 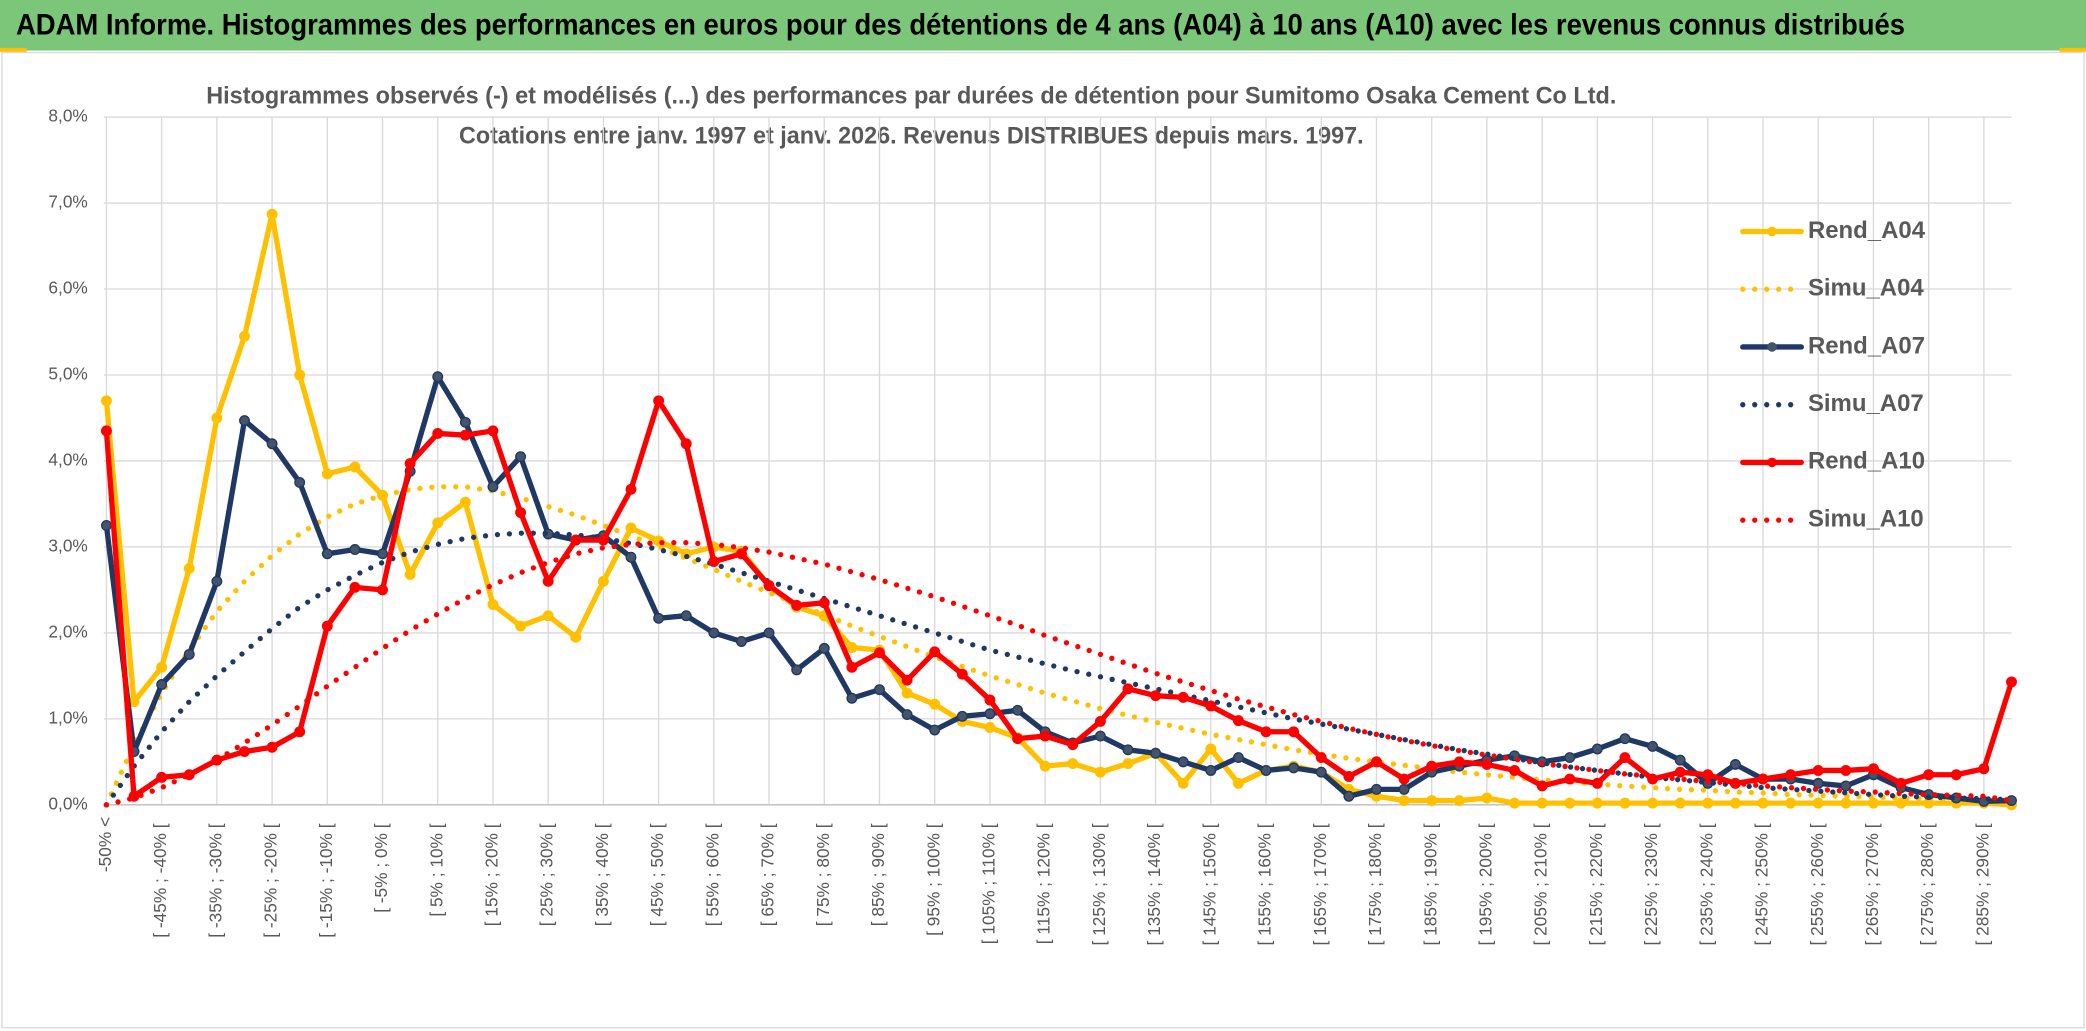 What do you see at coordinates (67, 116) in the screenshot?
I see `y-tick-label: 8,0%` at bounding box center [67, 116].